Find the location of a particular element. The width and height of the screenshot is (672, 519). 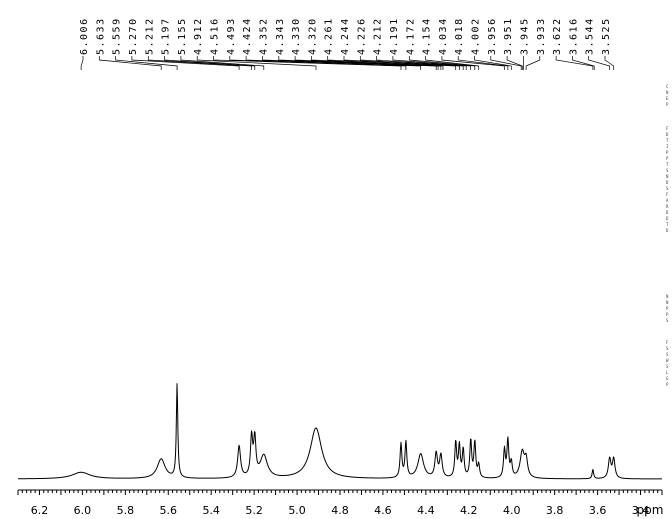

peak-label: 5.633 is located at coordinates (100, 36).